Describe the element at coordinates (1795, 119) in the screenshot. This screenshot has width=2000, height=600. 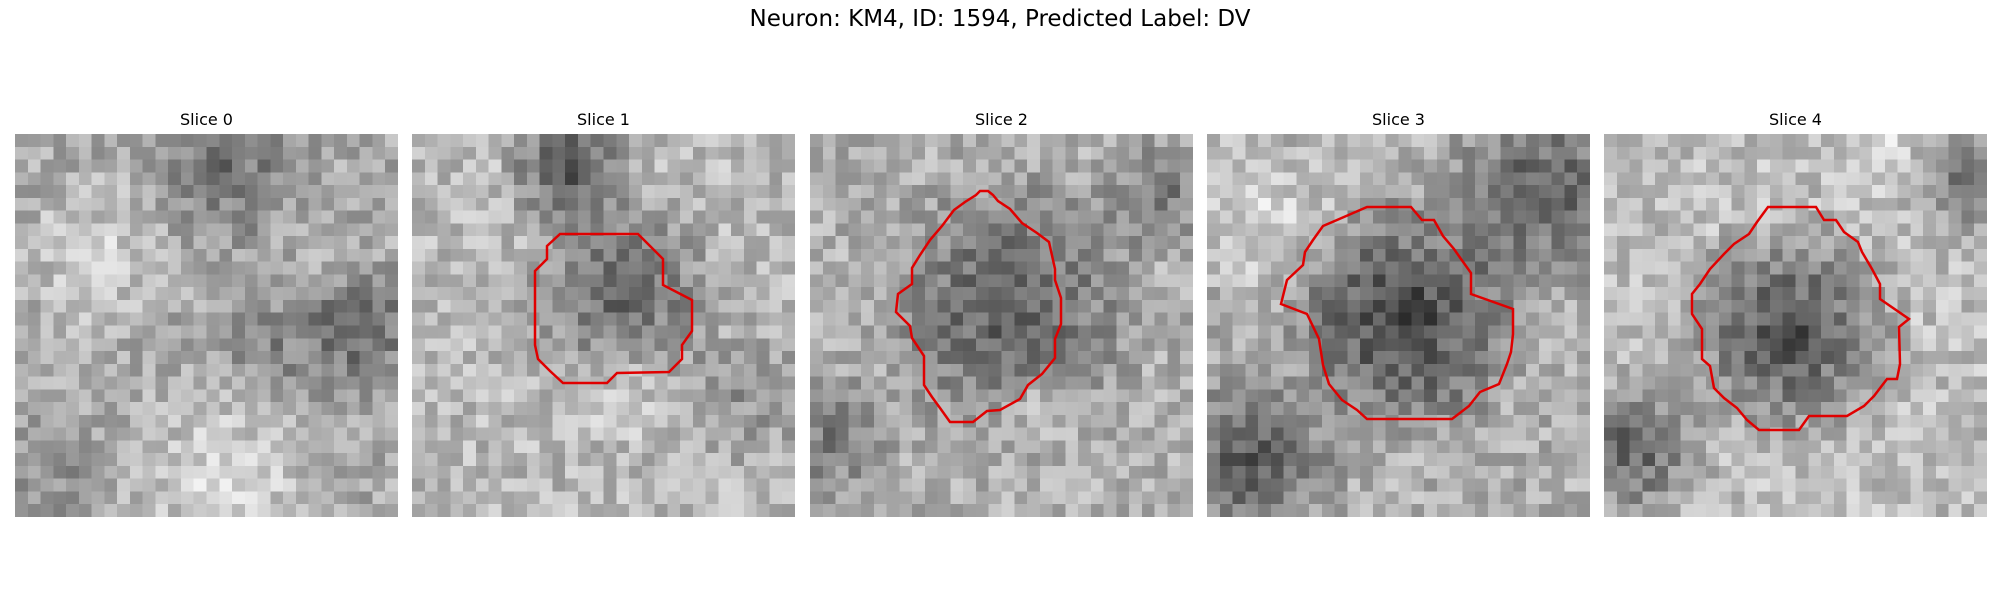
I see `slice-title: Slice 4` at that location.